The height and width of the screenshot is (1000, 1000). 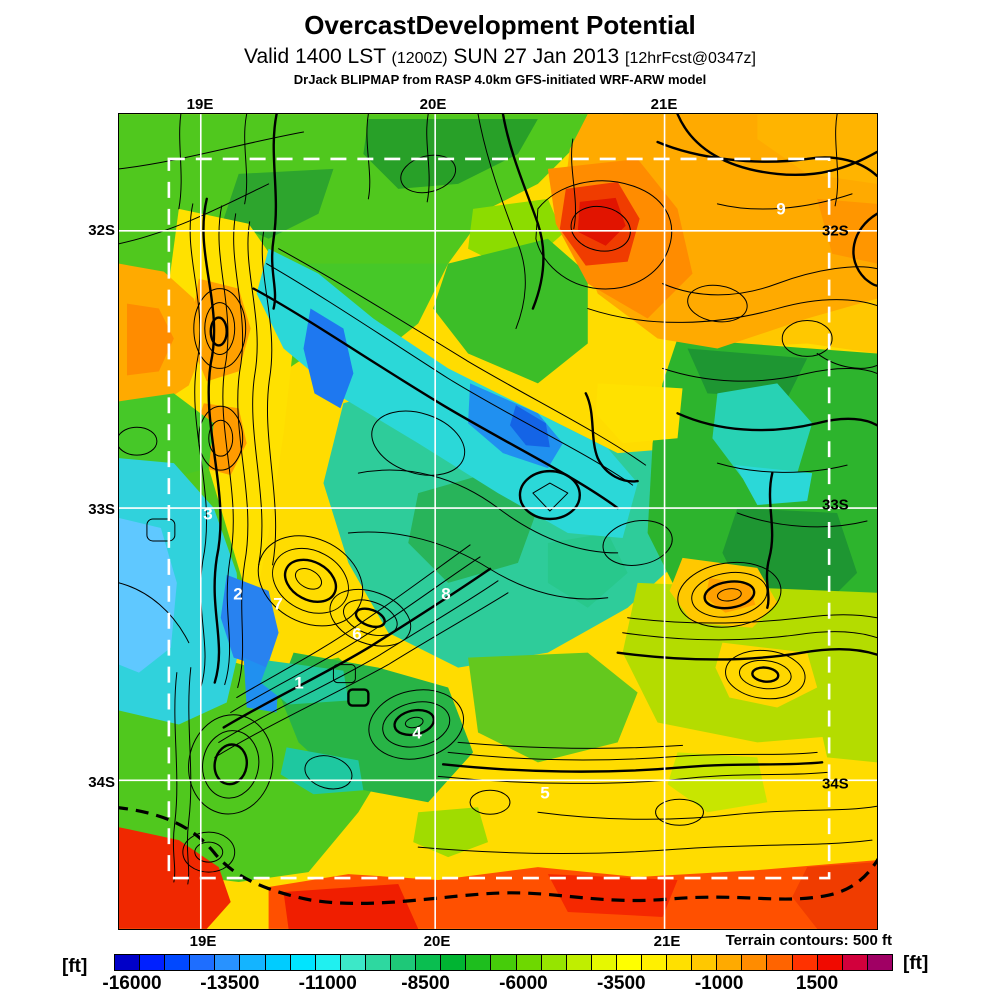 I want to click on colorbar-tick: -11000, so click(x=327, y=983).